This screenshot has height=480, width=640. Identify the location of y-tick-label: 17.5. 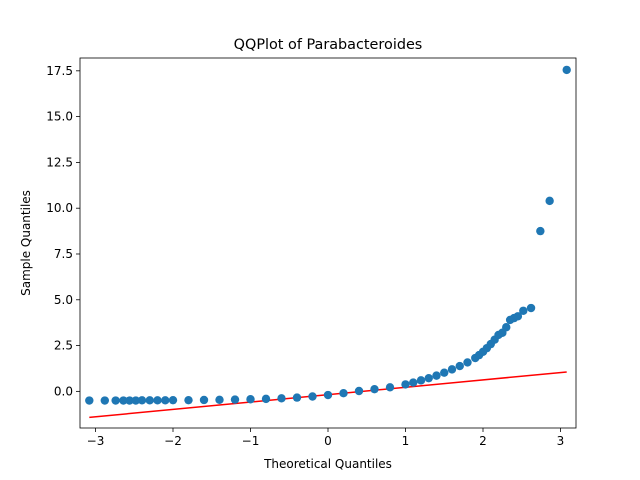
(59, 71).